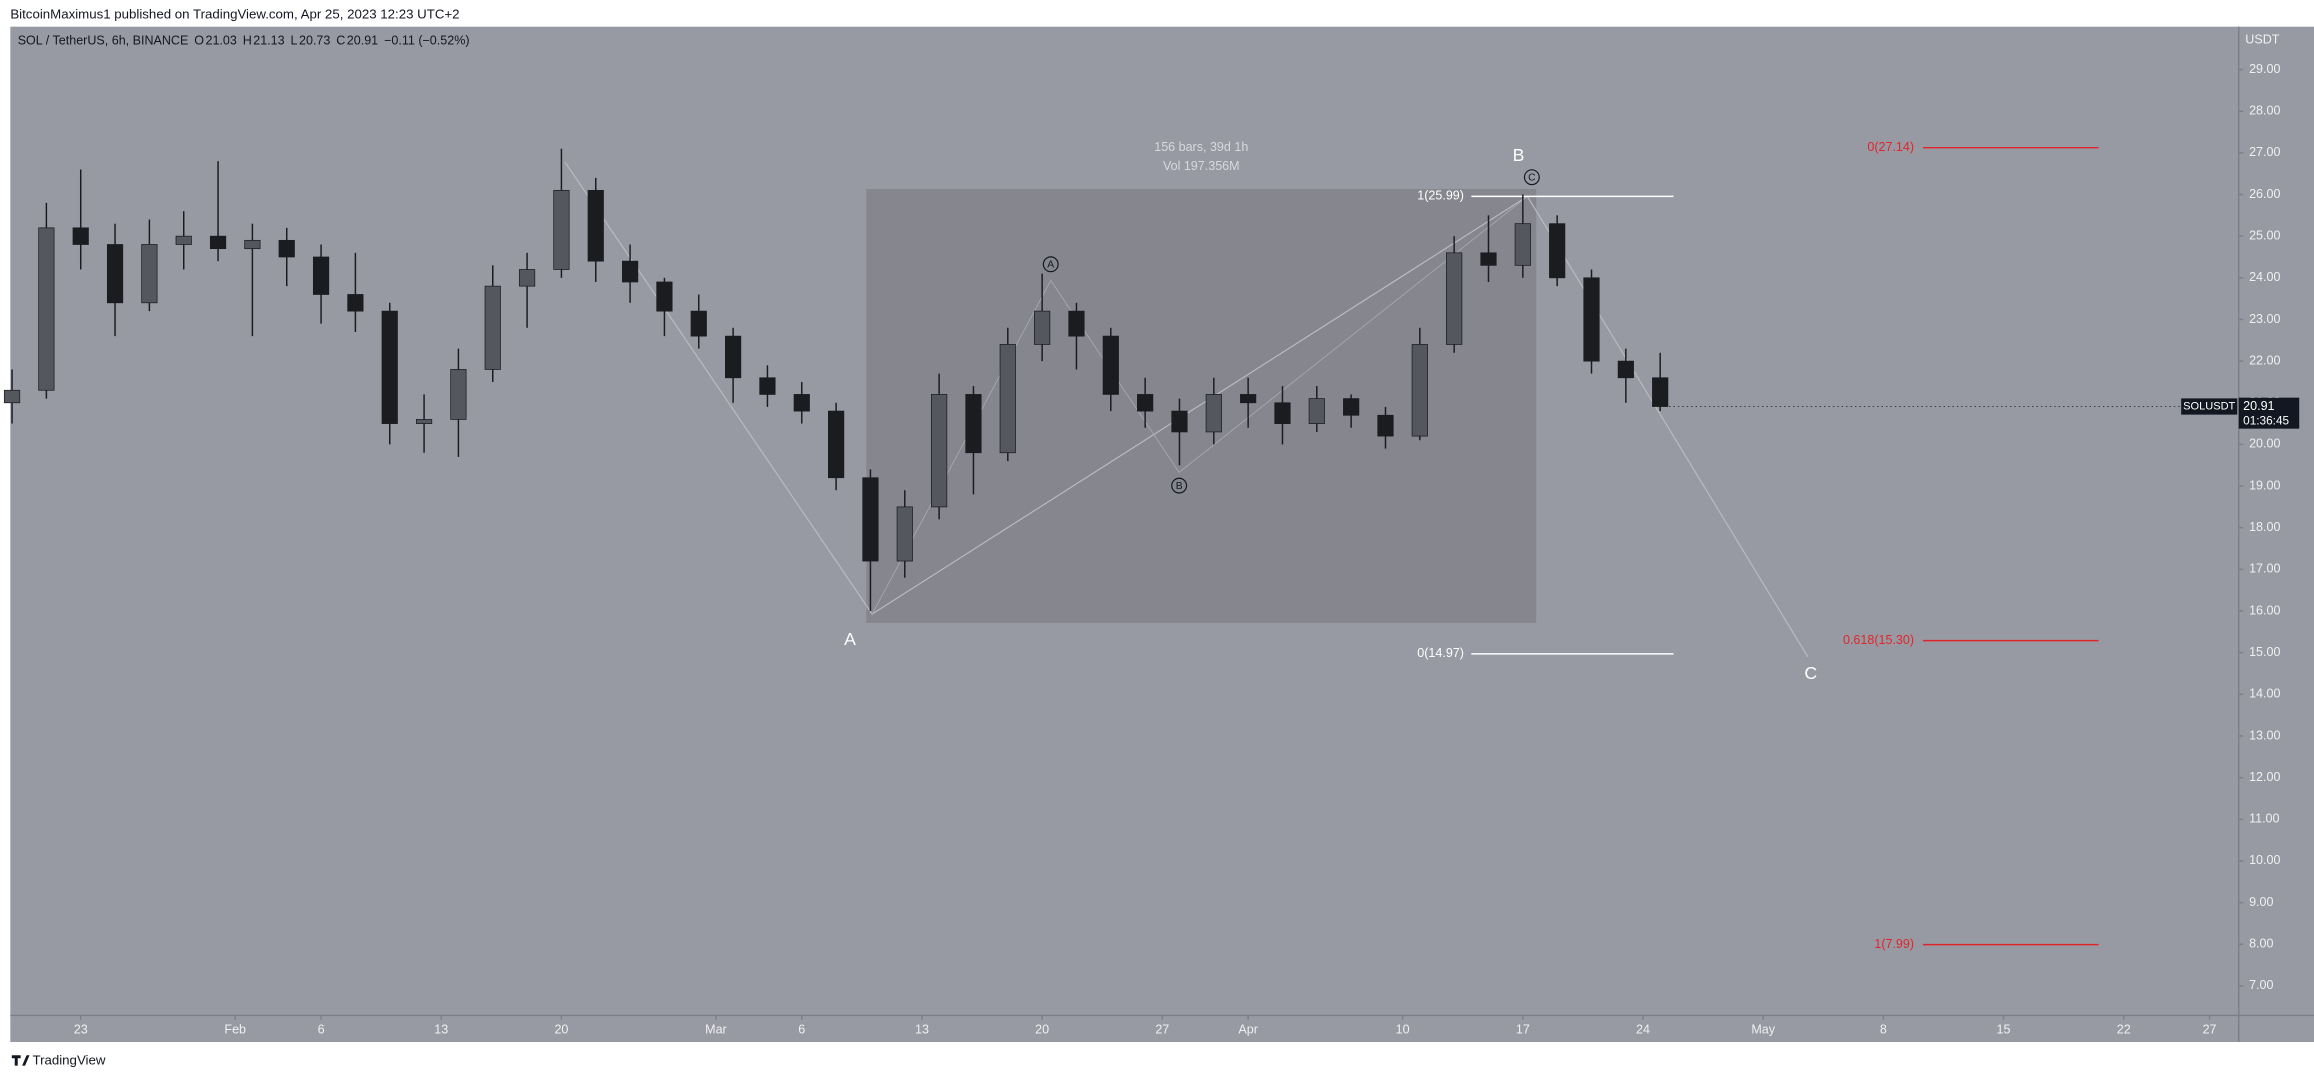 The width and height of the screenshot is (2314, 1079). Describe the element at coordinates (2261, 902) in the screenshot. I see `y-tick-label: 9.00` at that location.